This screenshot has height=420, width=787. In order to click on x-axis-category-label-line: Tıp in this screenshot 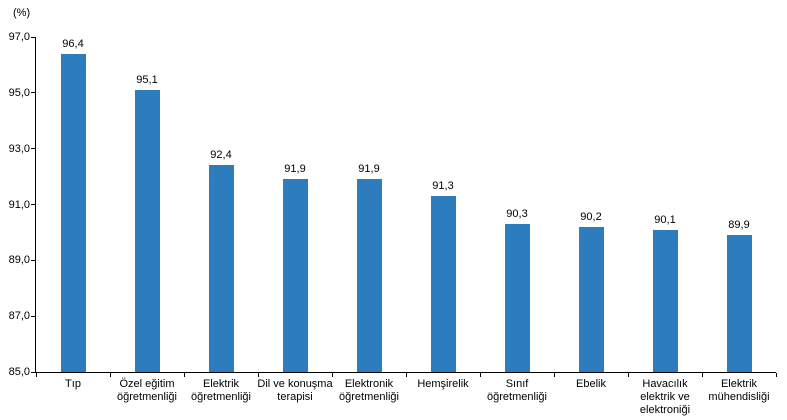, I will do `click(73, 384)`.